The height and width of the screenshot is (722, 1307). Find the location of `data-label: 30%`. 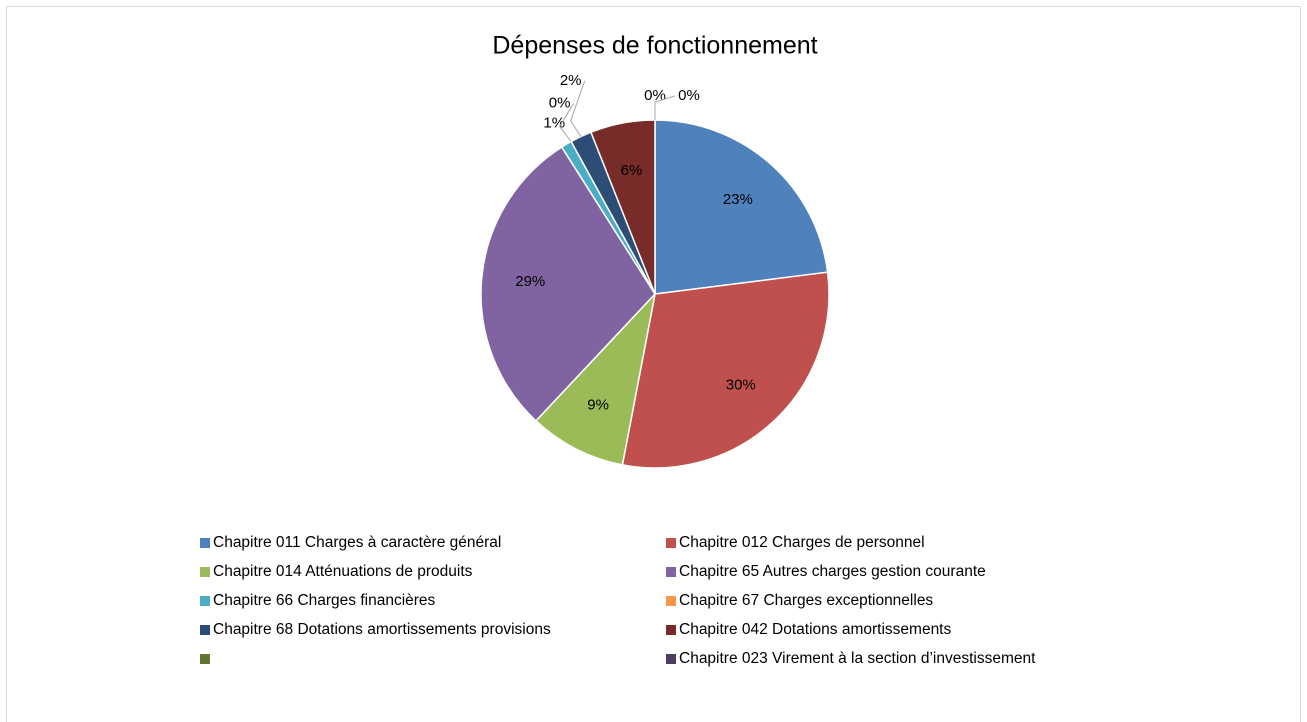

data-label: 30% is located at coordinates (741, 384).